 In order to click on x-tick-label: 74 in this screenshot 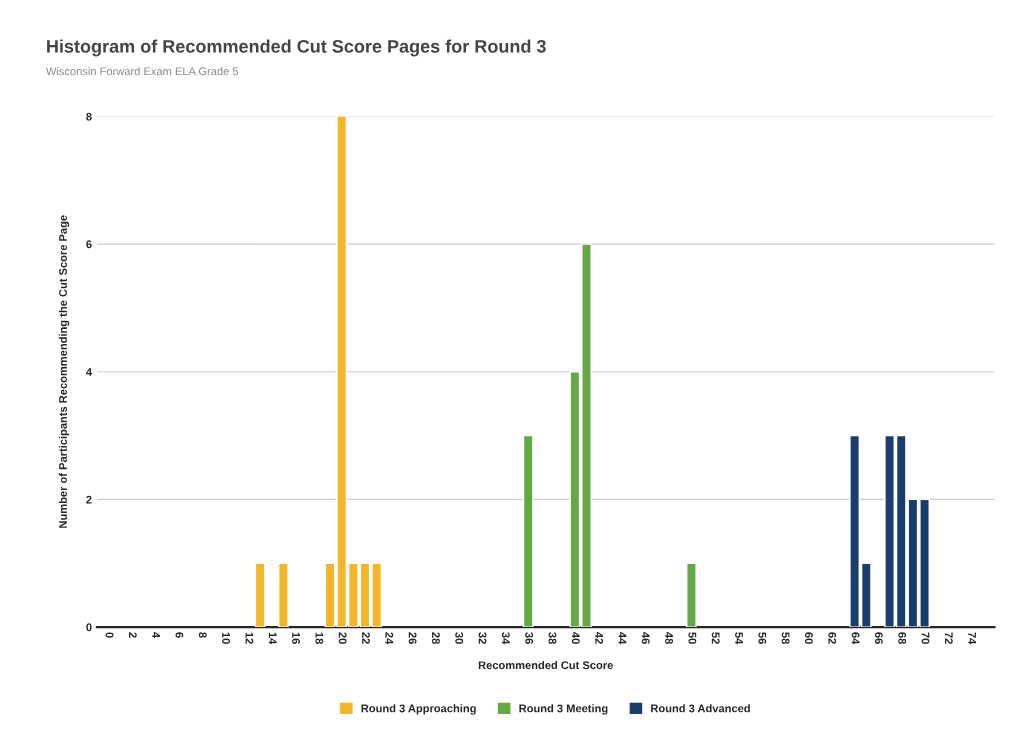, I will do `click(972, 638)`.